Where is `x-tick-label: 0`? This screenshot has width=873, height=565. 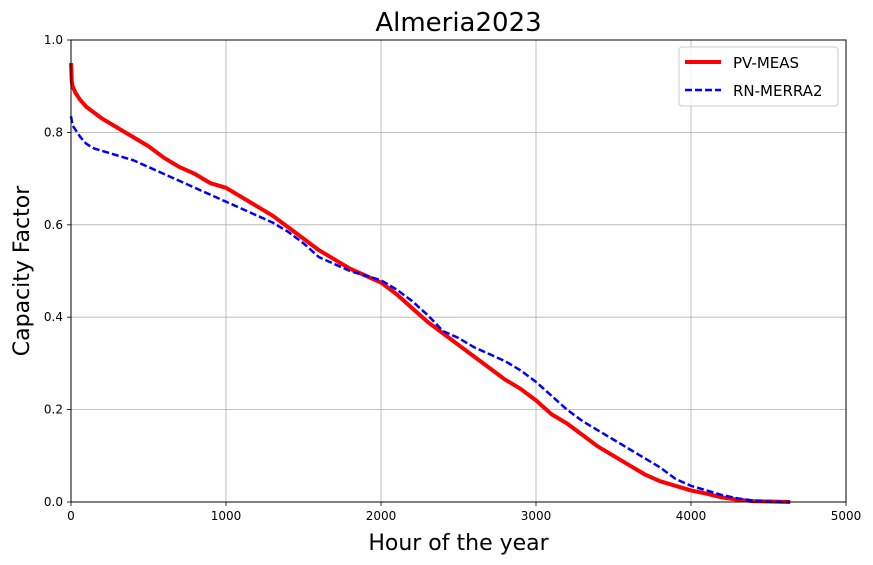 x-tick-label: 0 is located at coordinates (71, 516).